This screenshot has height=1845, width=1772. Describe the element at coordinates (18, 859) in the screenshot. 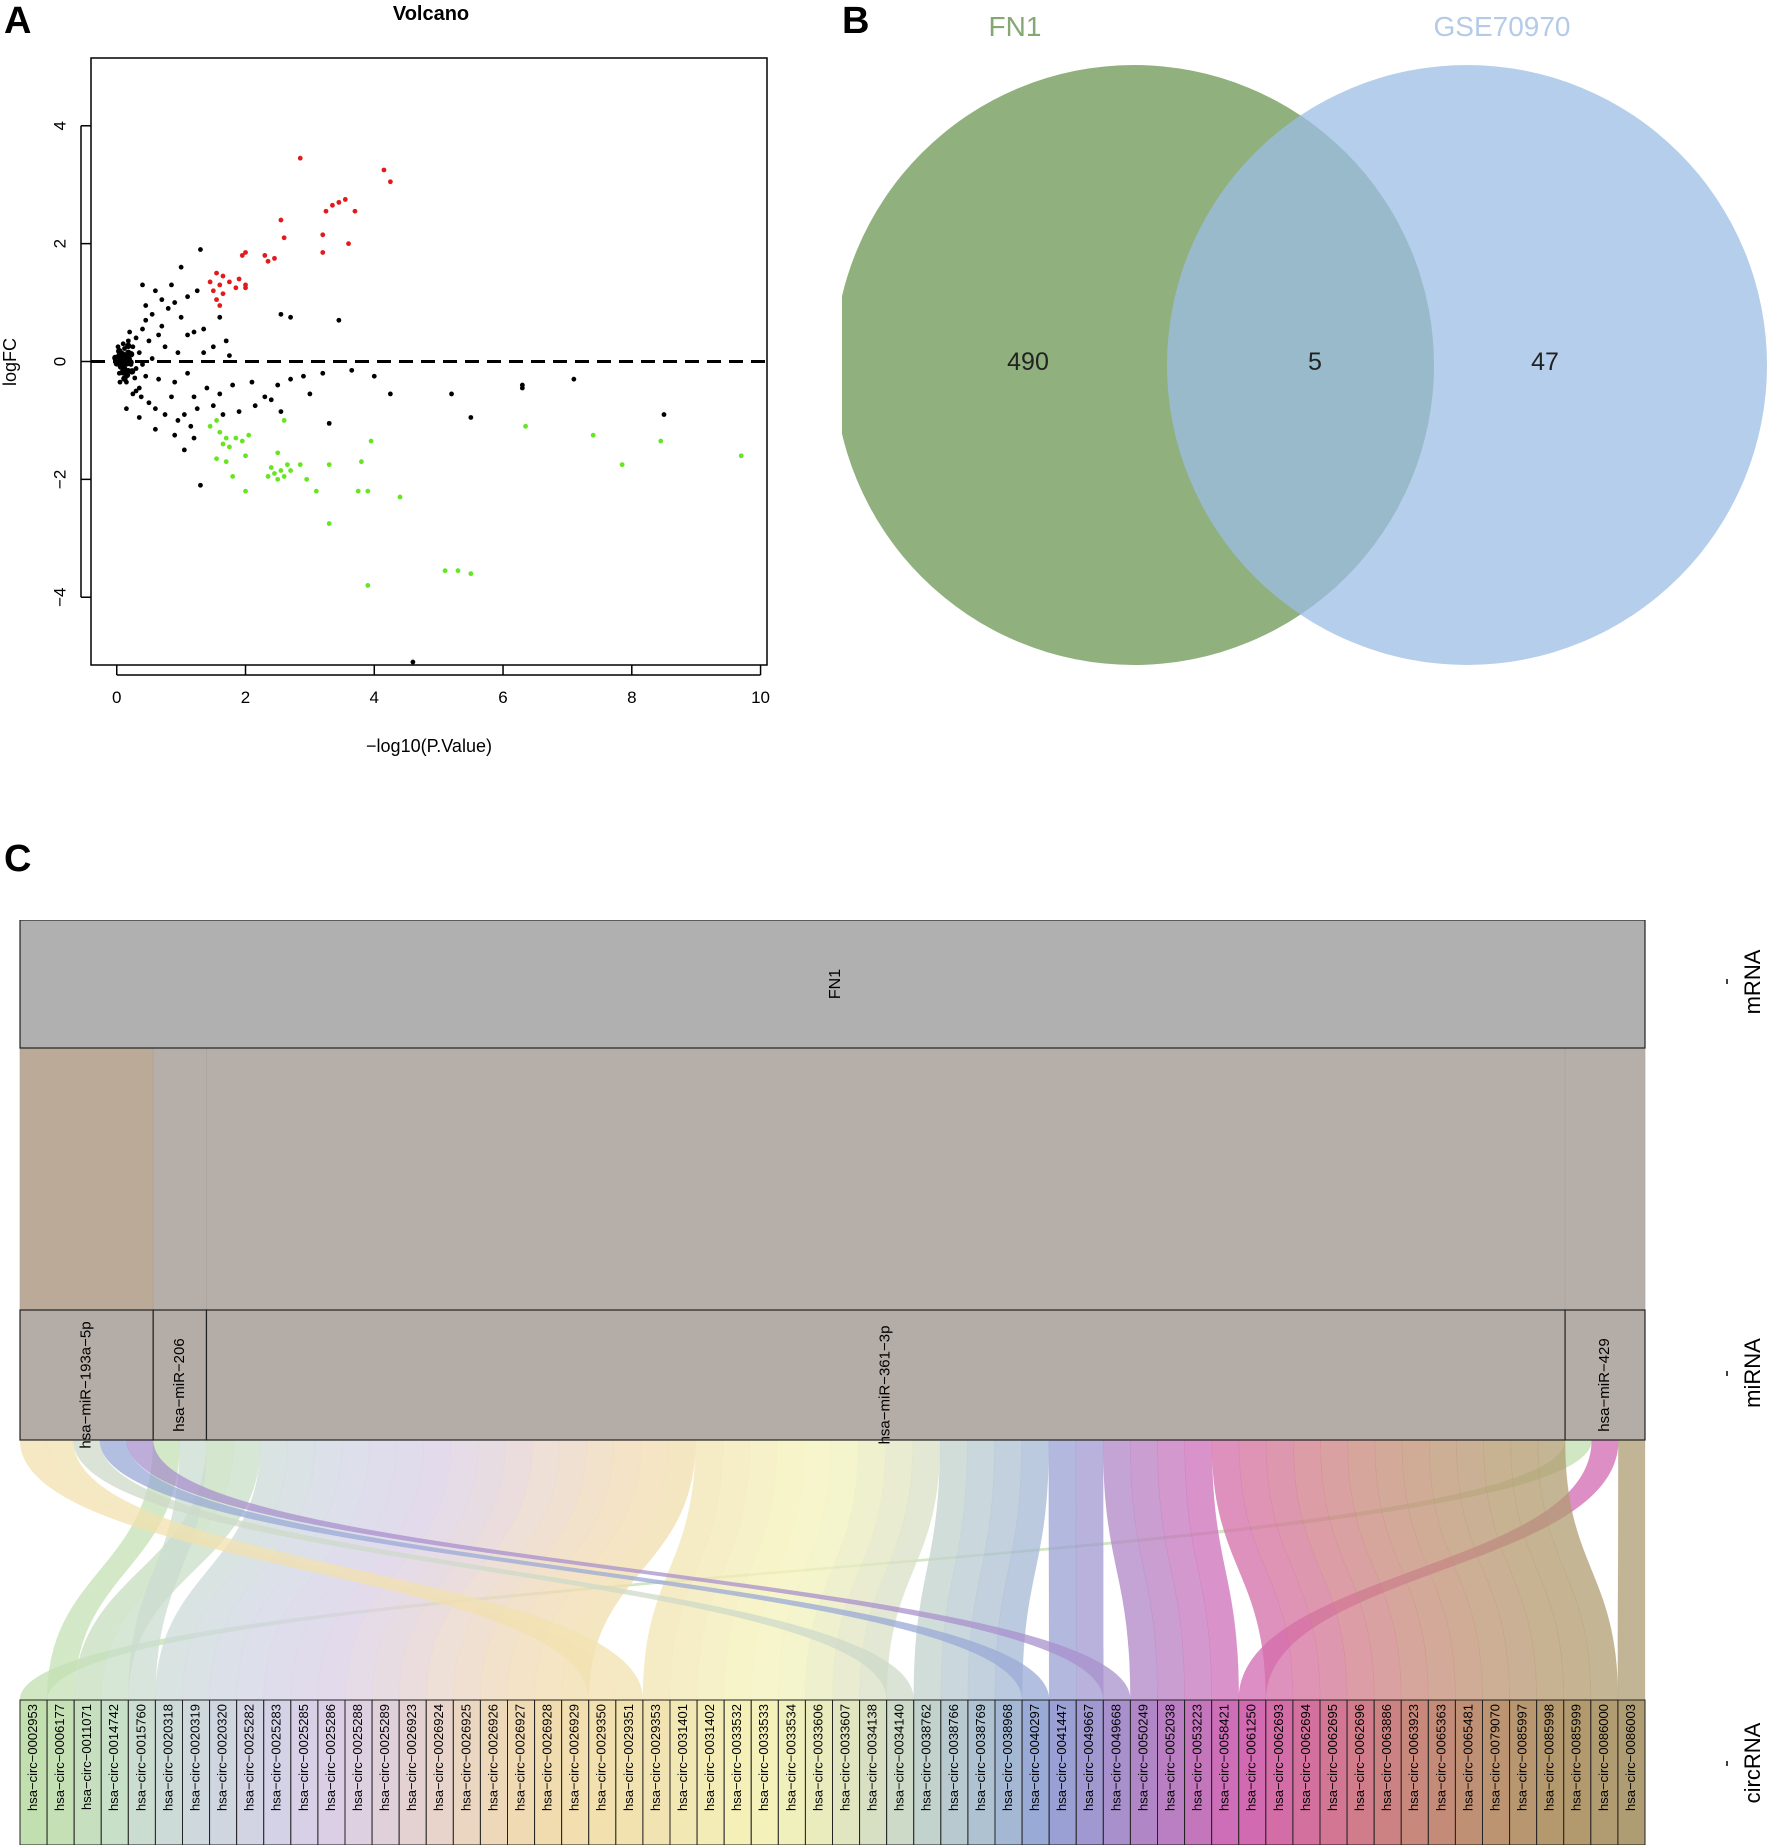

I see `panel-letter-c: C` at that location.